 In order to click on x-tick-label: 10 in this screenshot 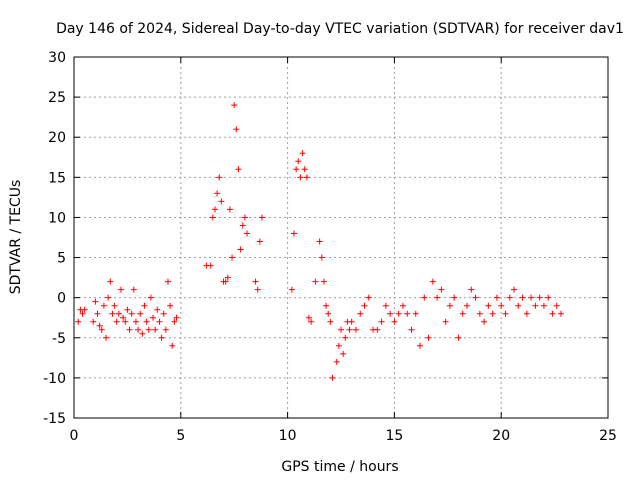, I will do `click(288, 436)`.